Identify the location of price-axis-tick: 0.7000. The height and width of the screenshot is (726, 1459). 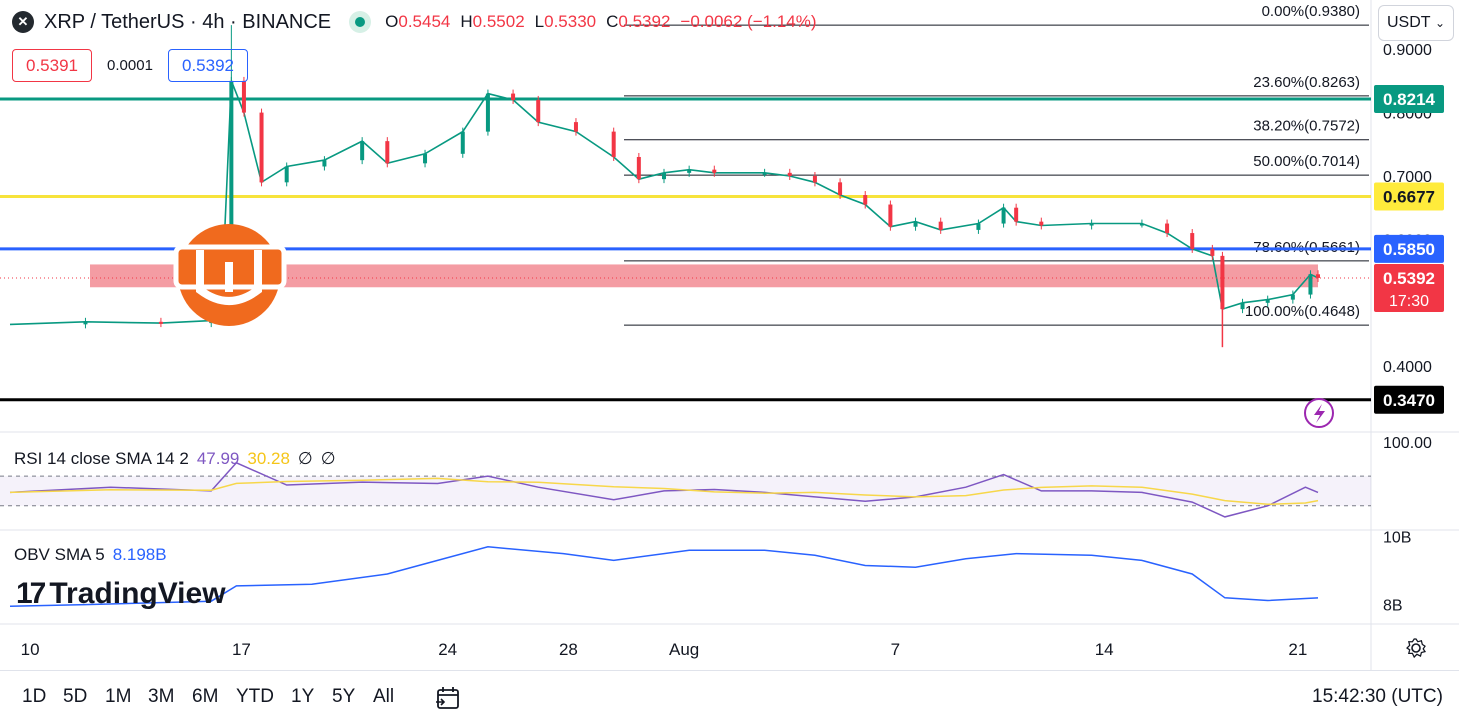
(1407, 177).